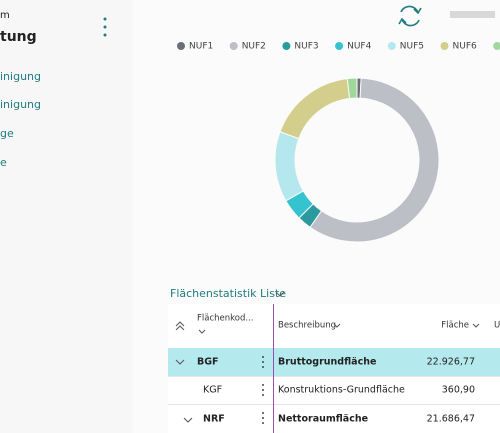  Describe the element at coordinates (458, 390) in the screenshot. I see `cell: 360,90` at that location.